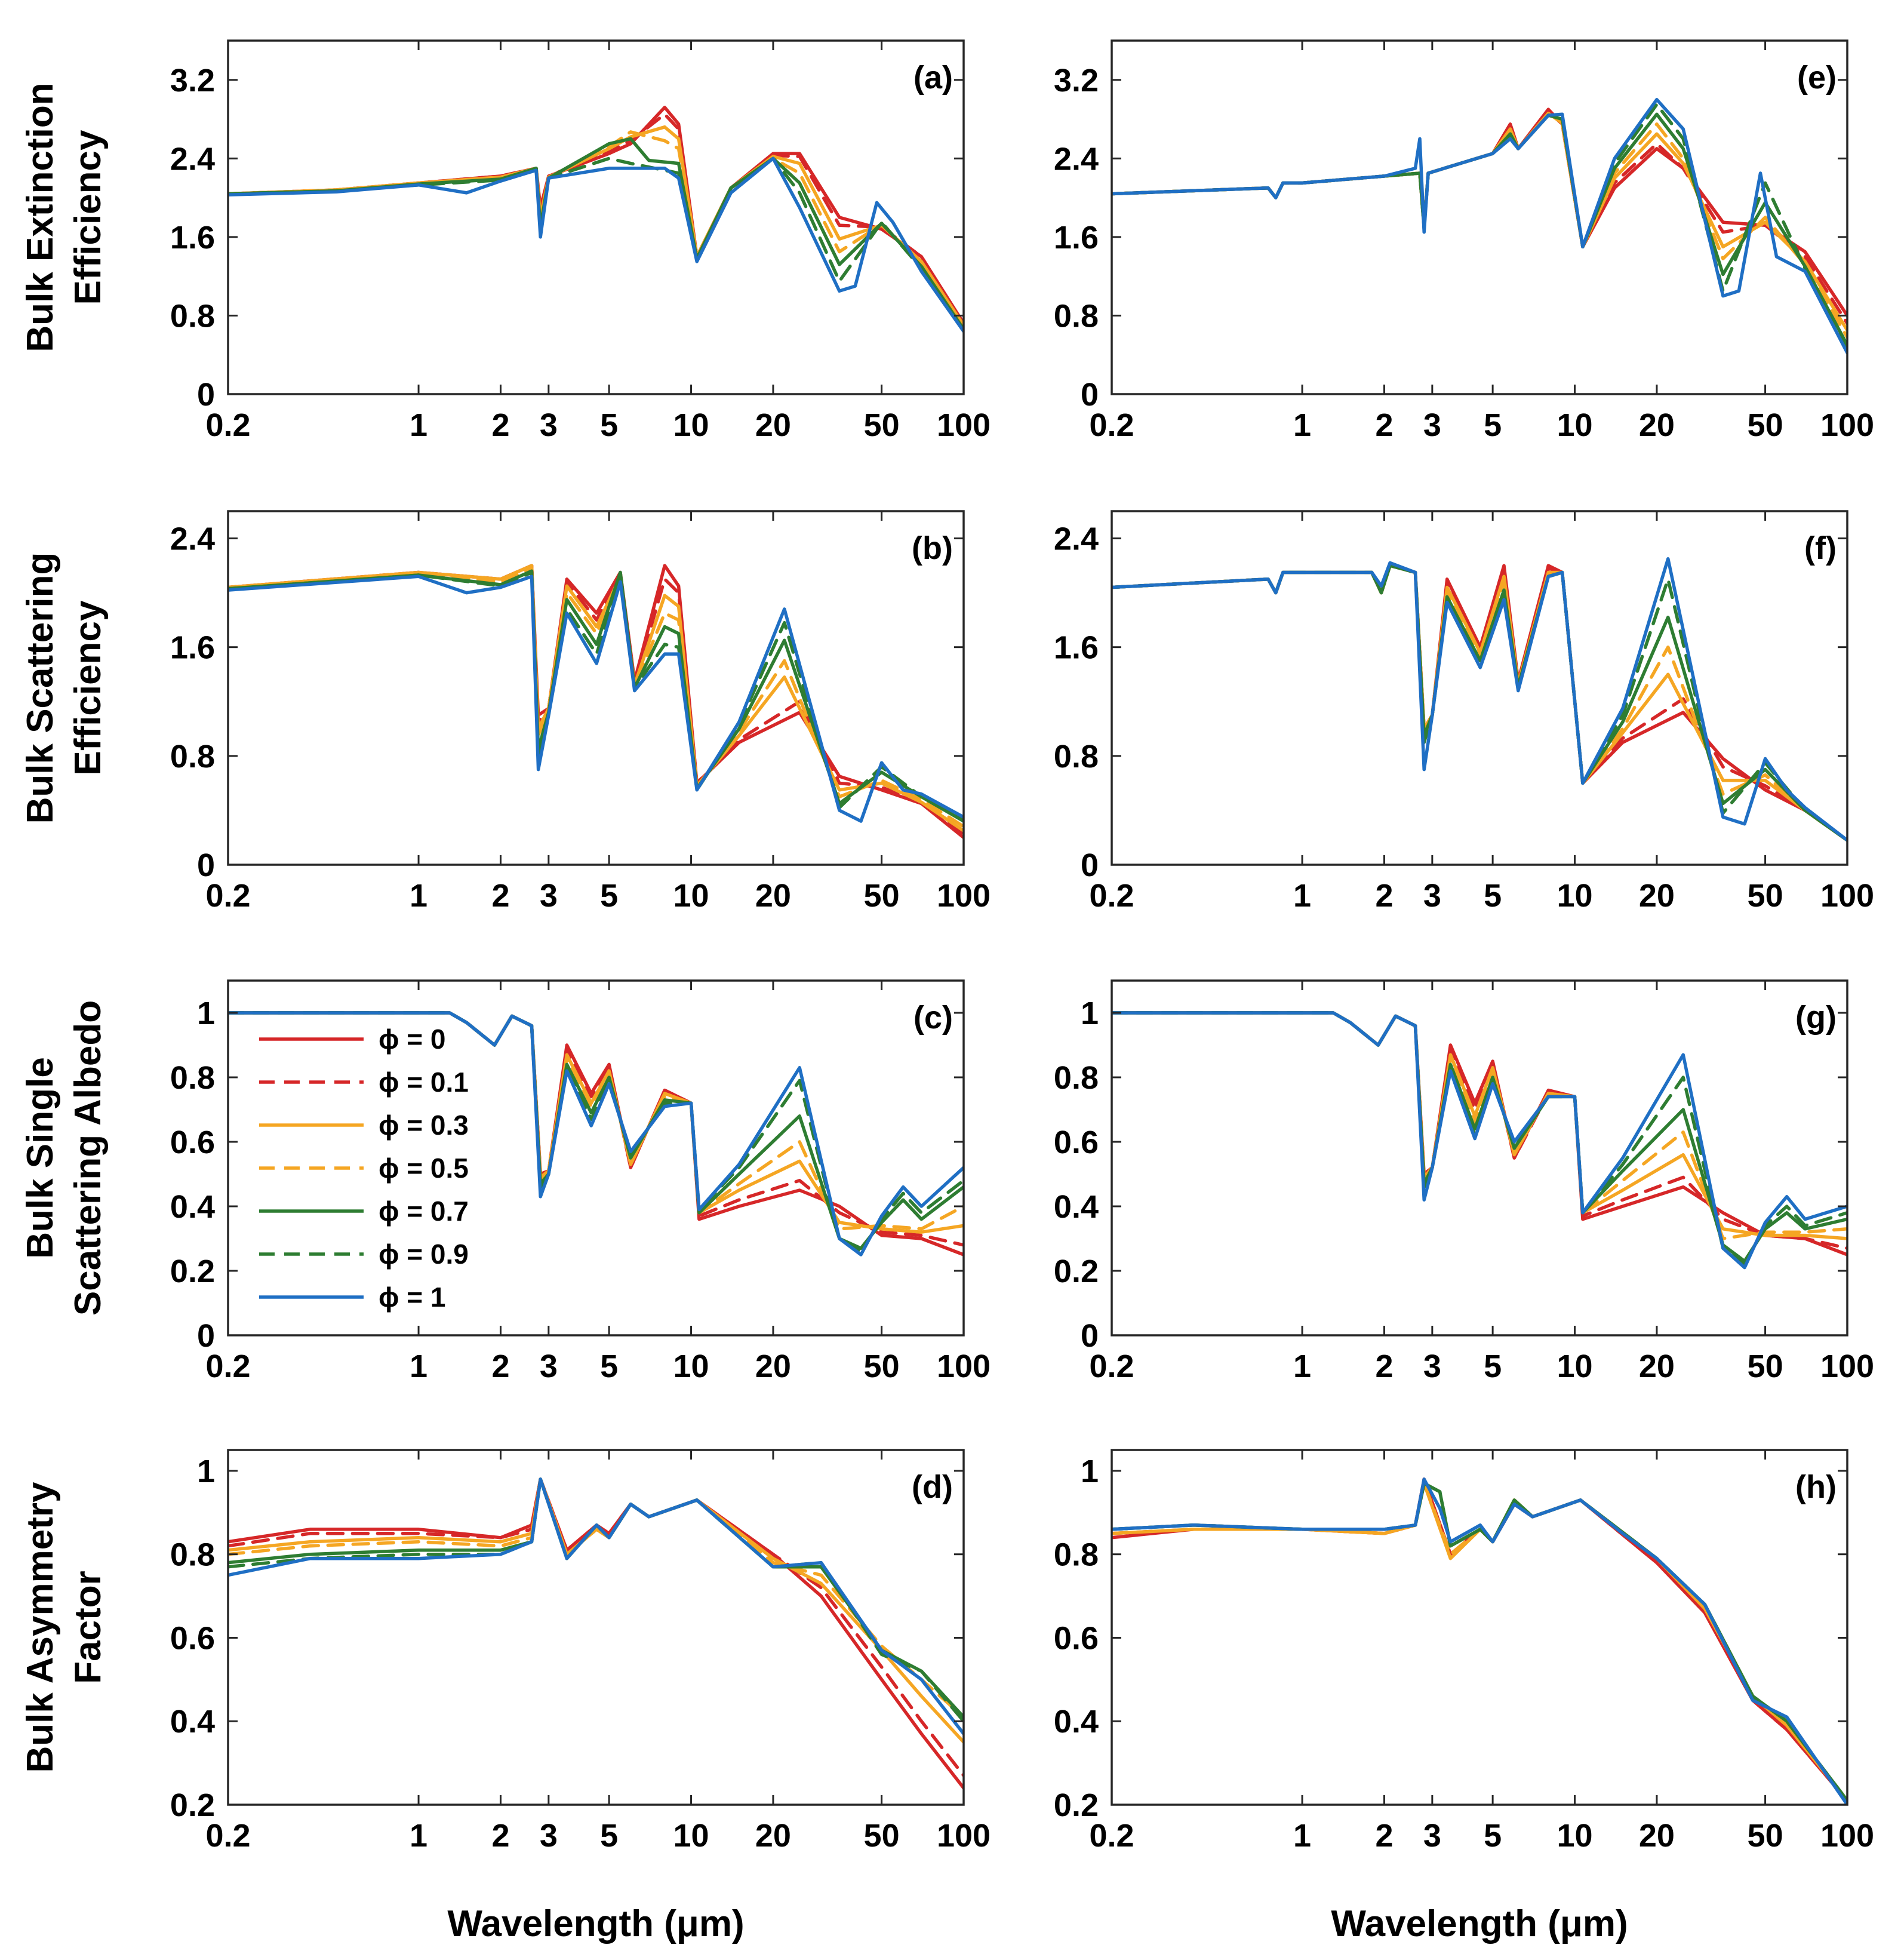 The image size is (1904, 1954). I want to click on x-tick-label-h: 5, so click(1493, 1836).